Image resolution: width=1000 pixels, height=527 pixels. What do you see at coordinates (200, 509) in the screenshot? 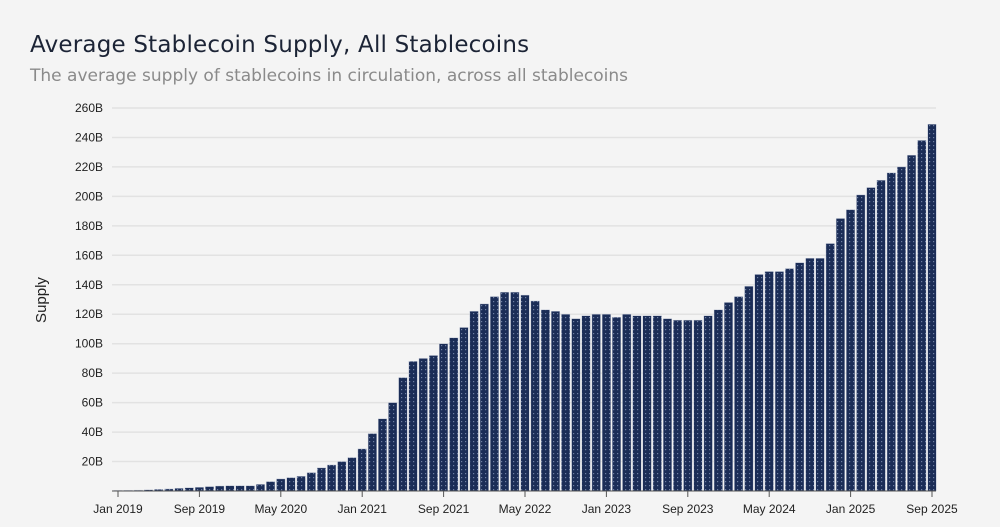
I see `x-tick-label: Sep 2019` at bounding box center [200, 509].